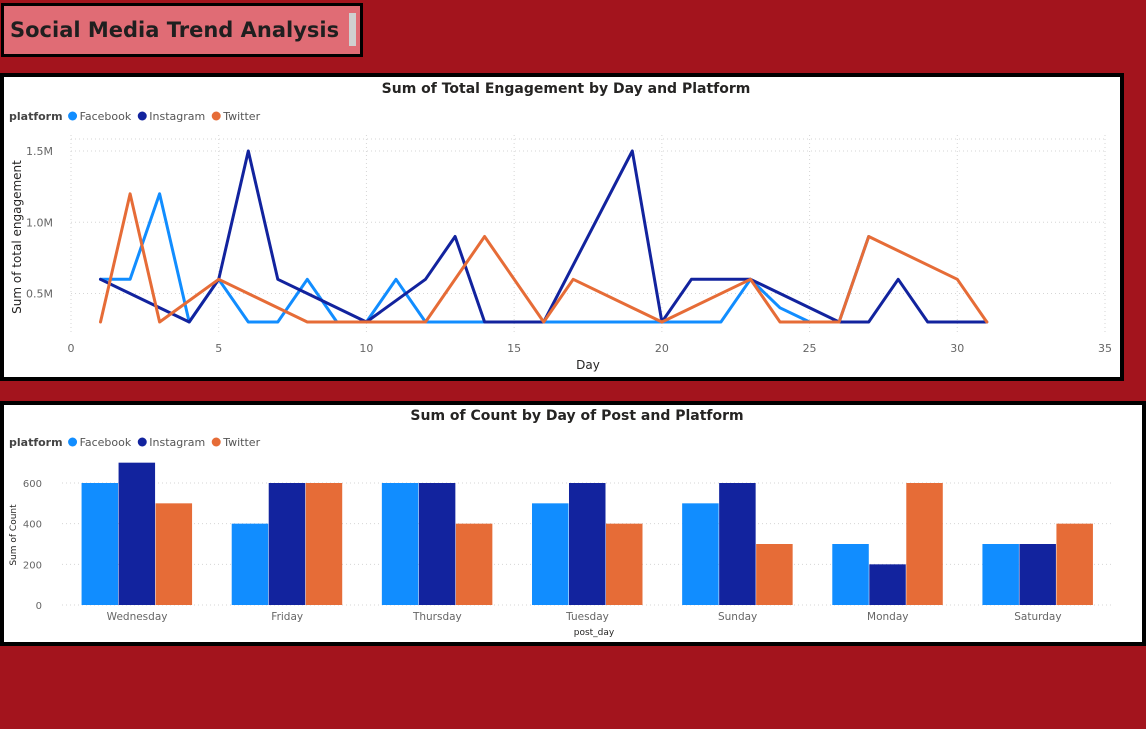 This screenshot has height=729, width=1146. I want to click on y-tick-label: 0, so click(39, 606).